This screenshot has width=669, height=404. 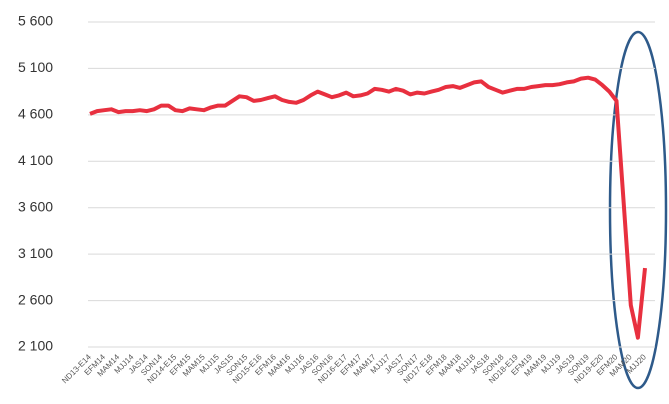 I want to click on y-tick-label: 5 600, so click(x=35, y=21).